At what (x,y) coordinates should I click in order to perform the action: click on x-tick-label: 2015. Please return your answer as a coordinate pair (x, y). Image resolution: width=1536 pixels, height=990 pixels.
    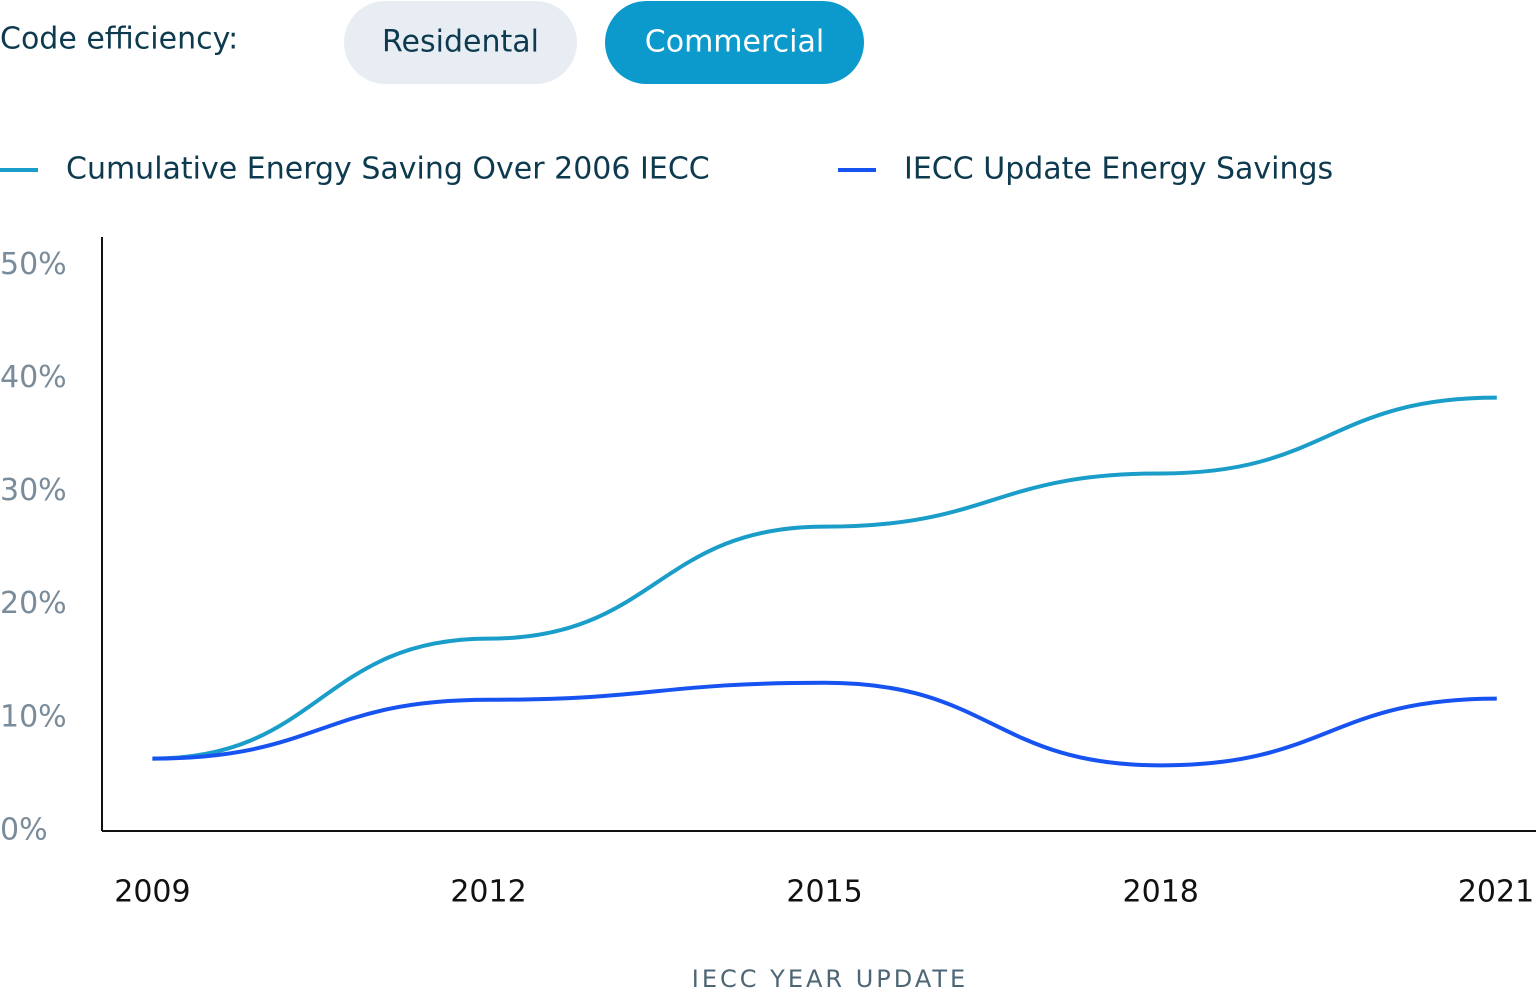
    Looking at the image, I should click on (824, 892).